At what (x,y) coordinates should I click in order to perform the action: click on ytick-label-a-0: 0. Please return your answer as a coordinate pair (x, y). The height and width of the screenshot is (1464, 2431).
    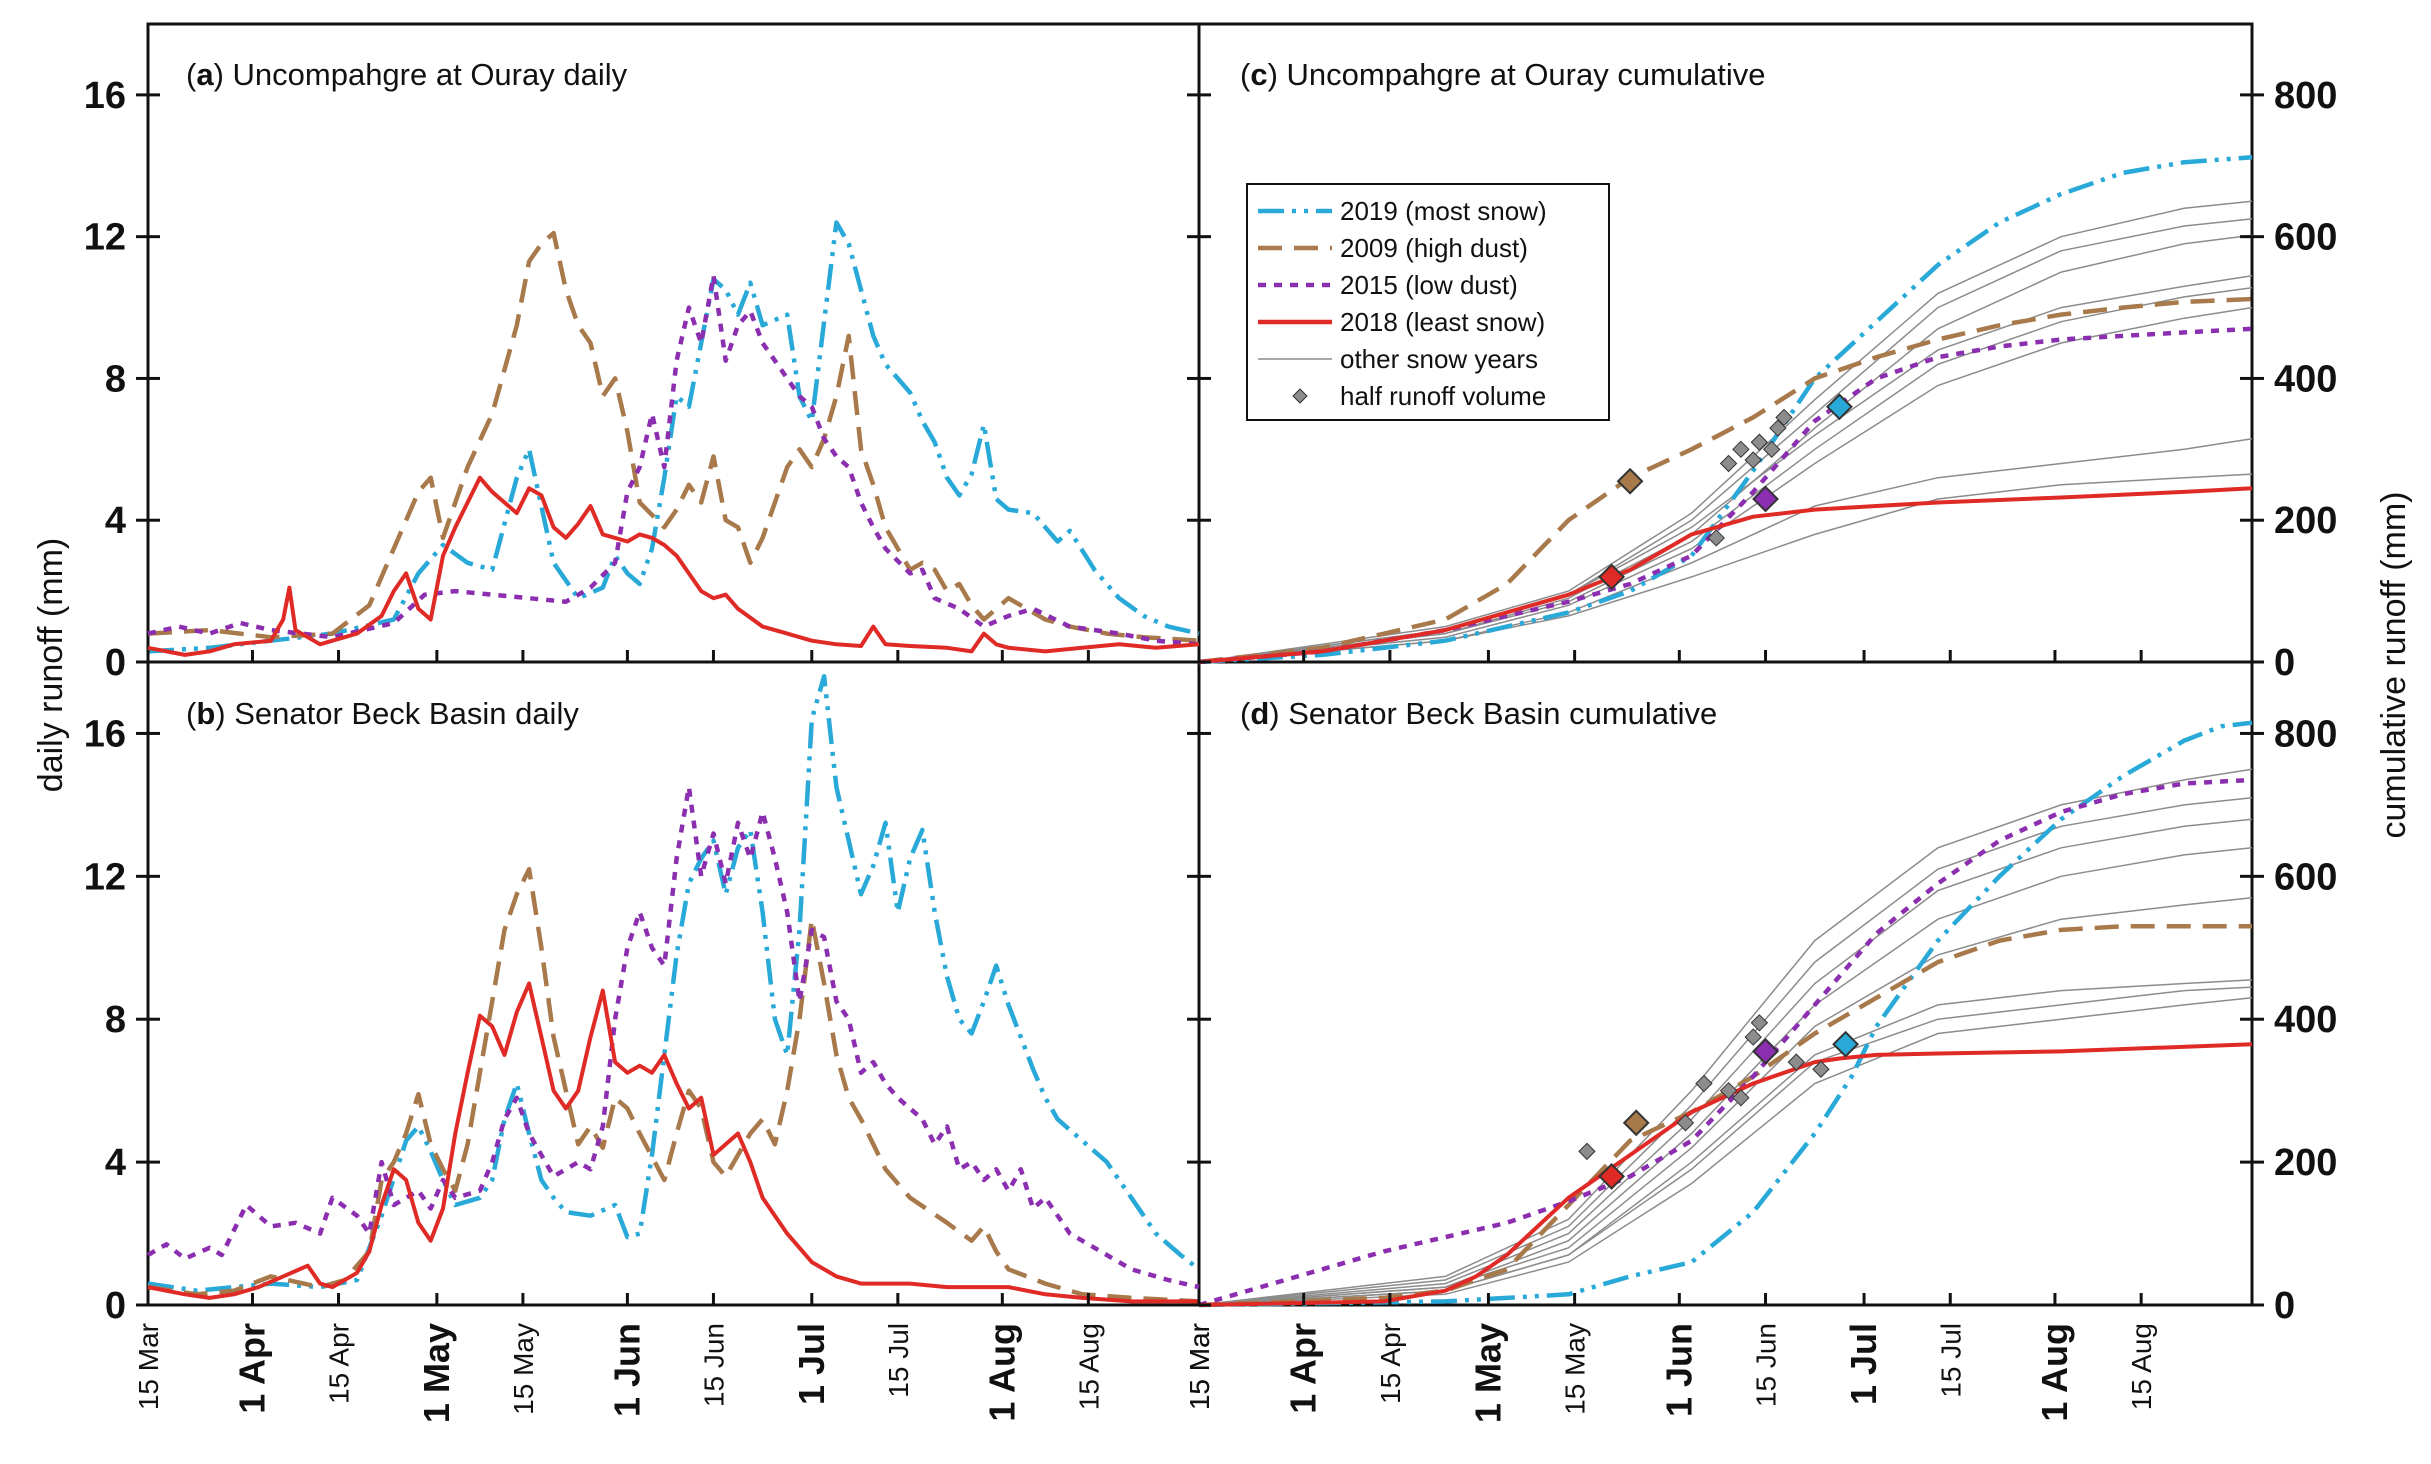
    Looking at the image, I should click on (115, 663).